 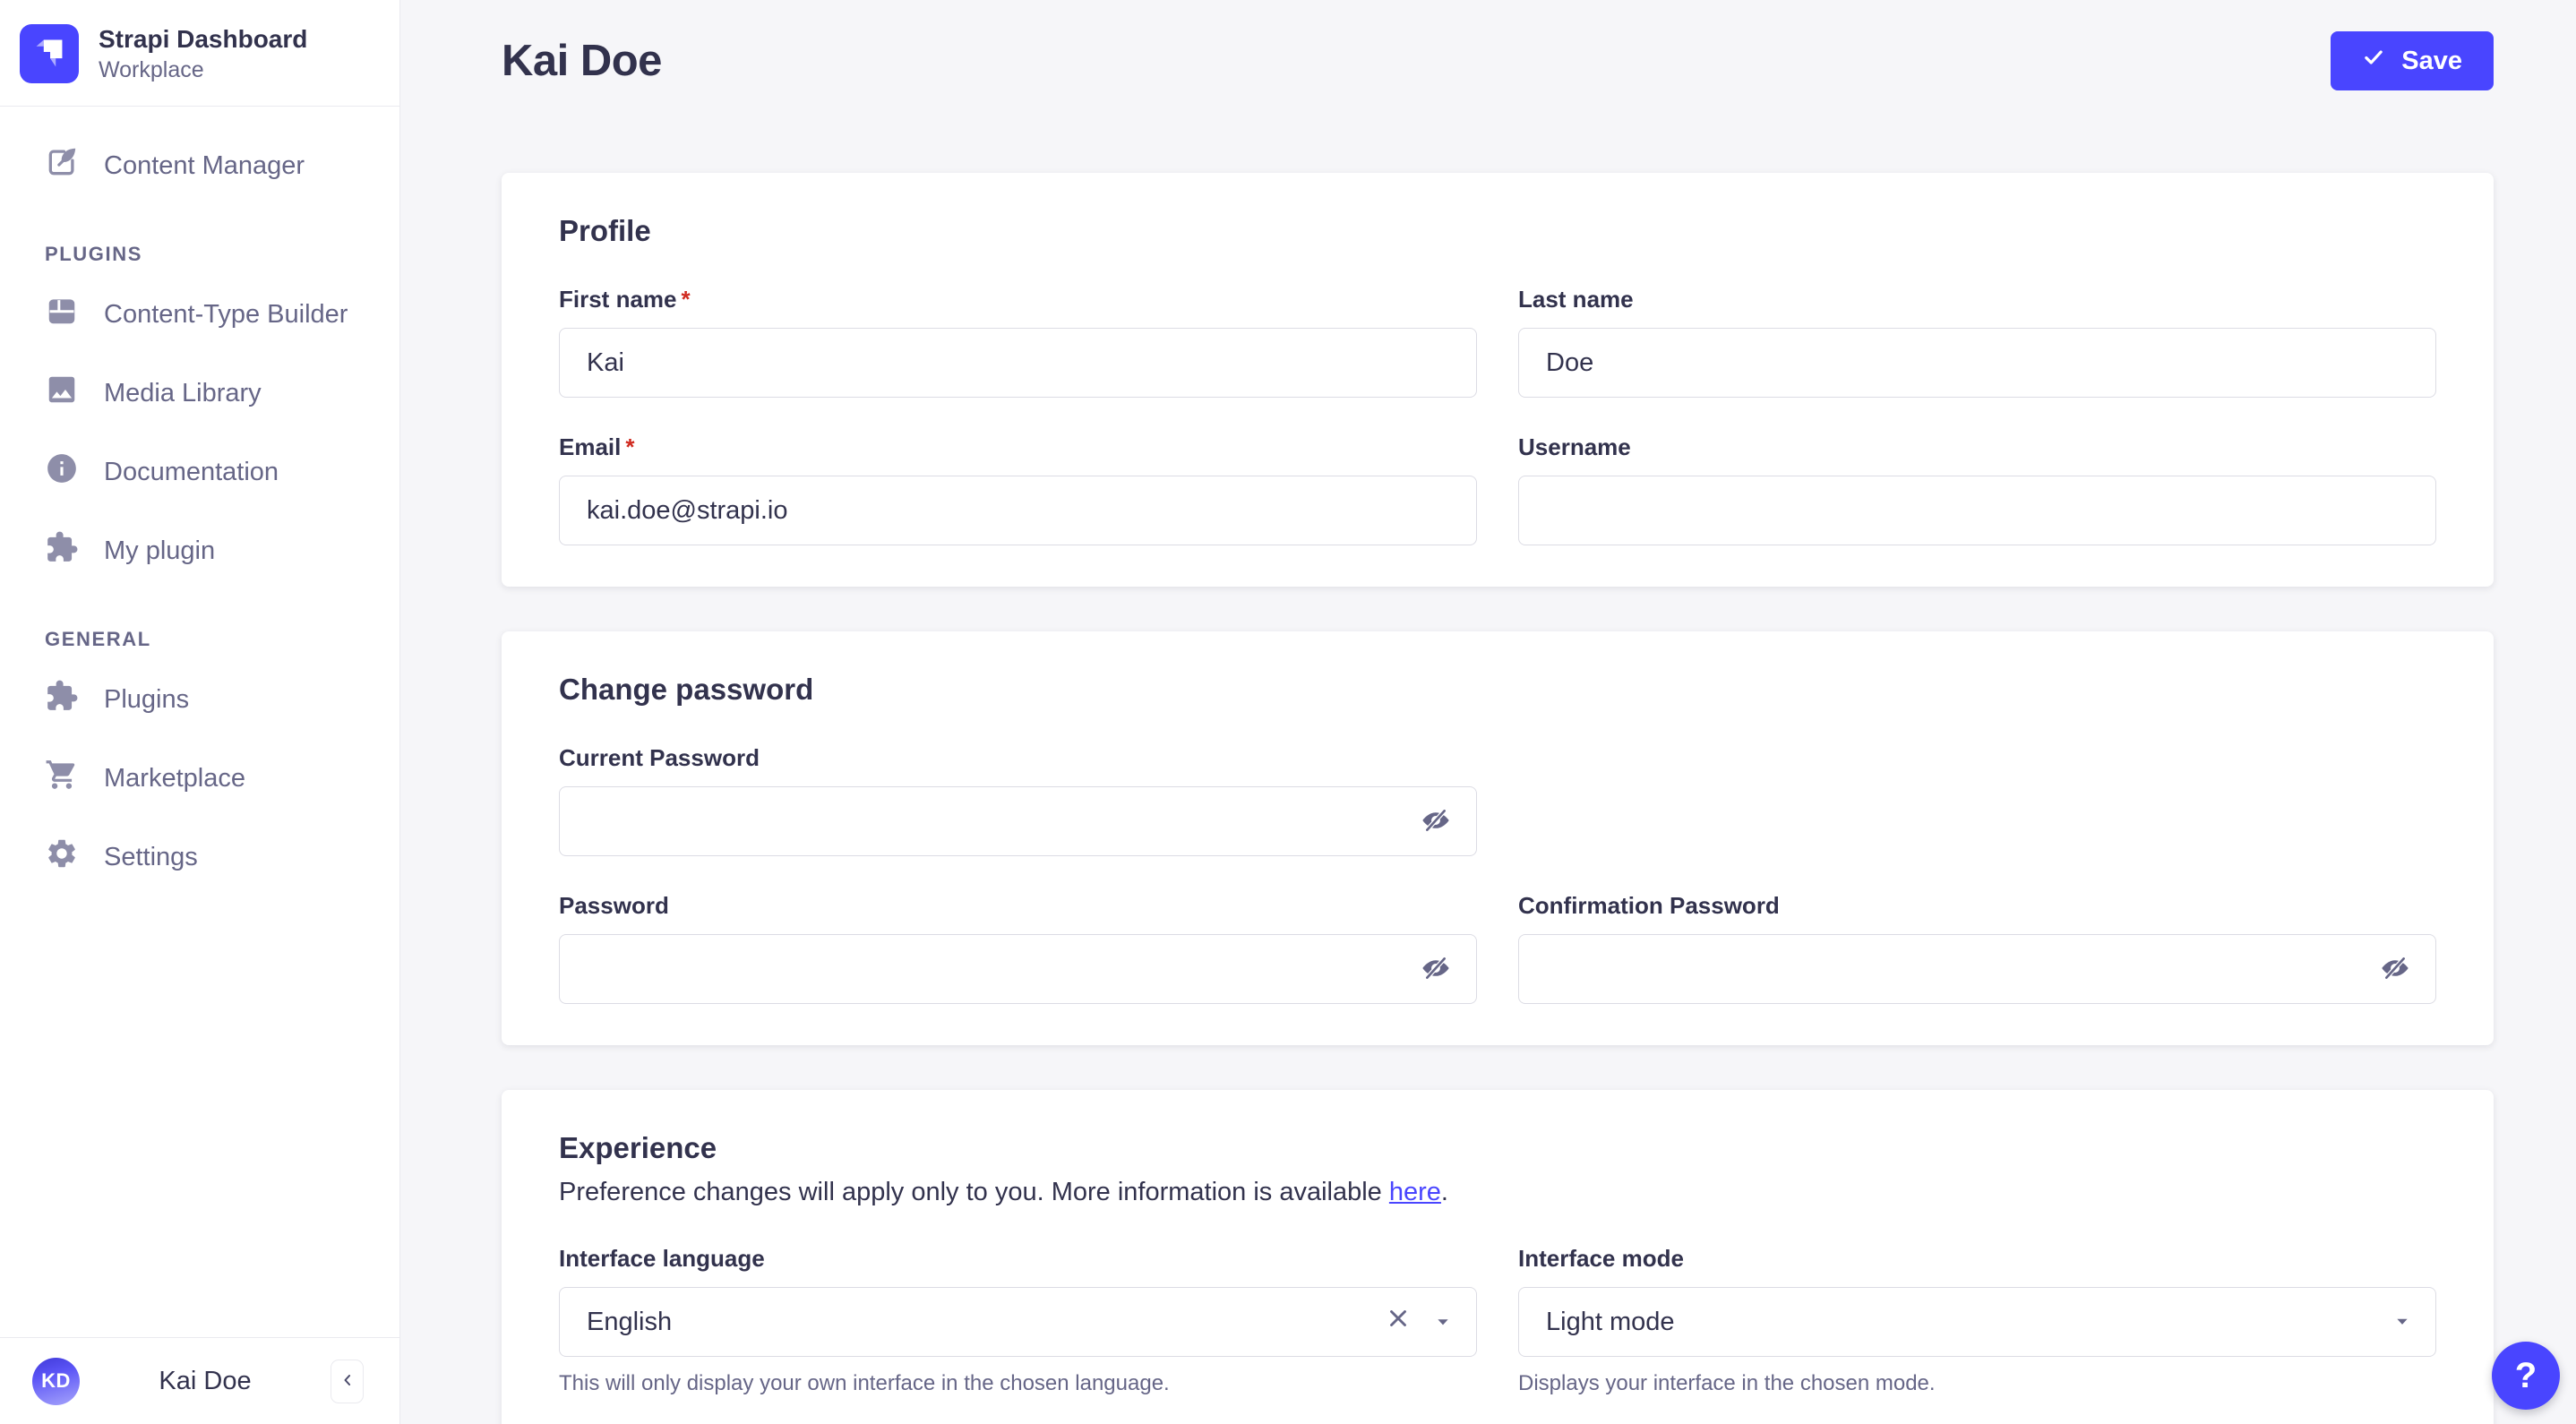 I want to click on interface-mode-select: Light mode, so click(x=1977, y=1322).